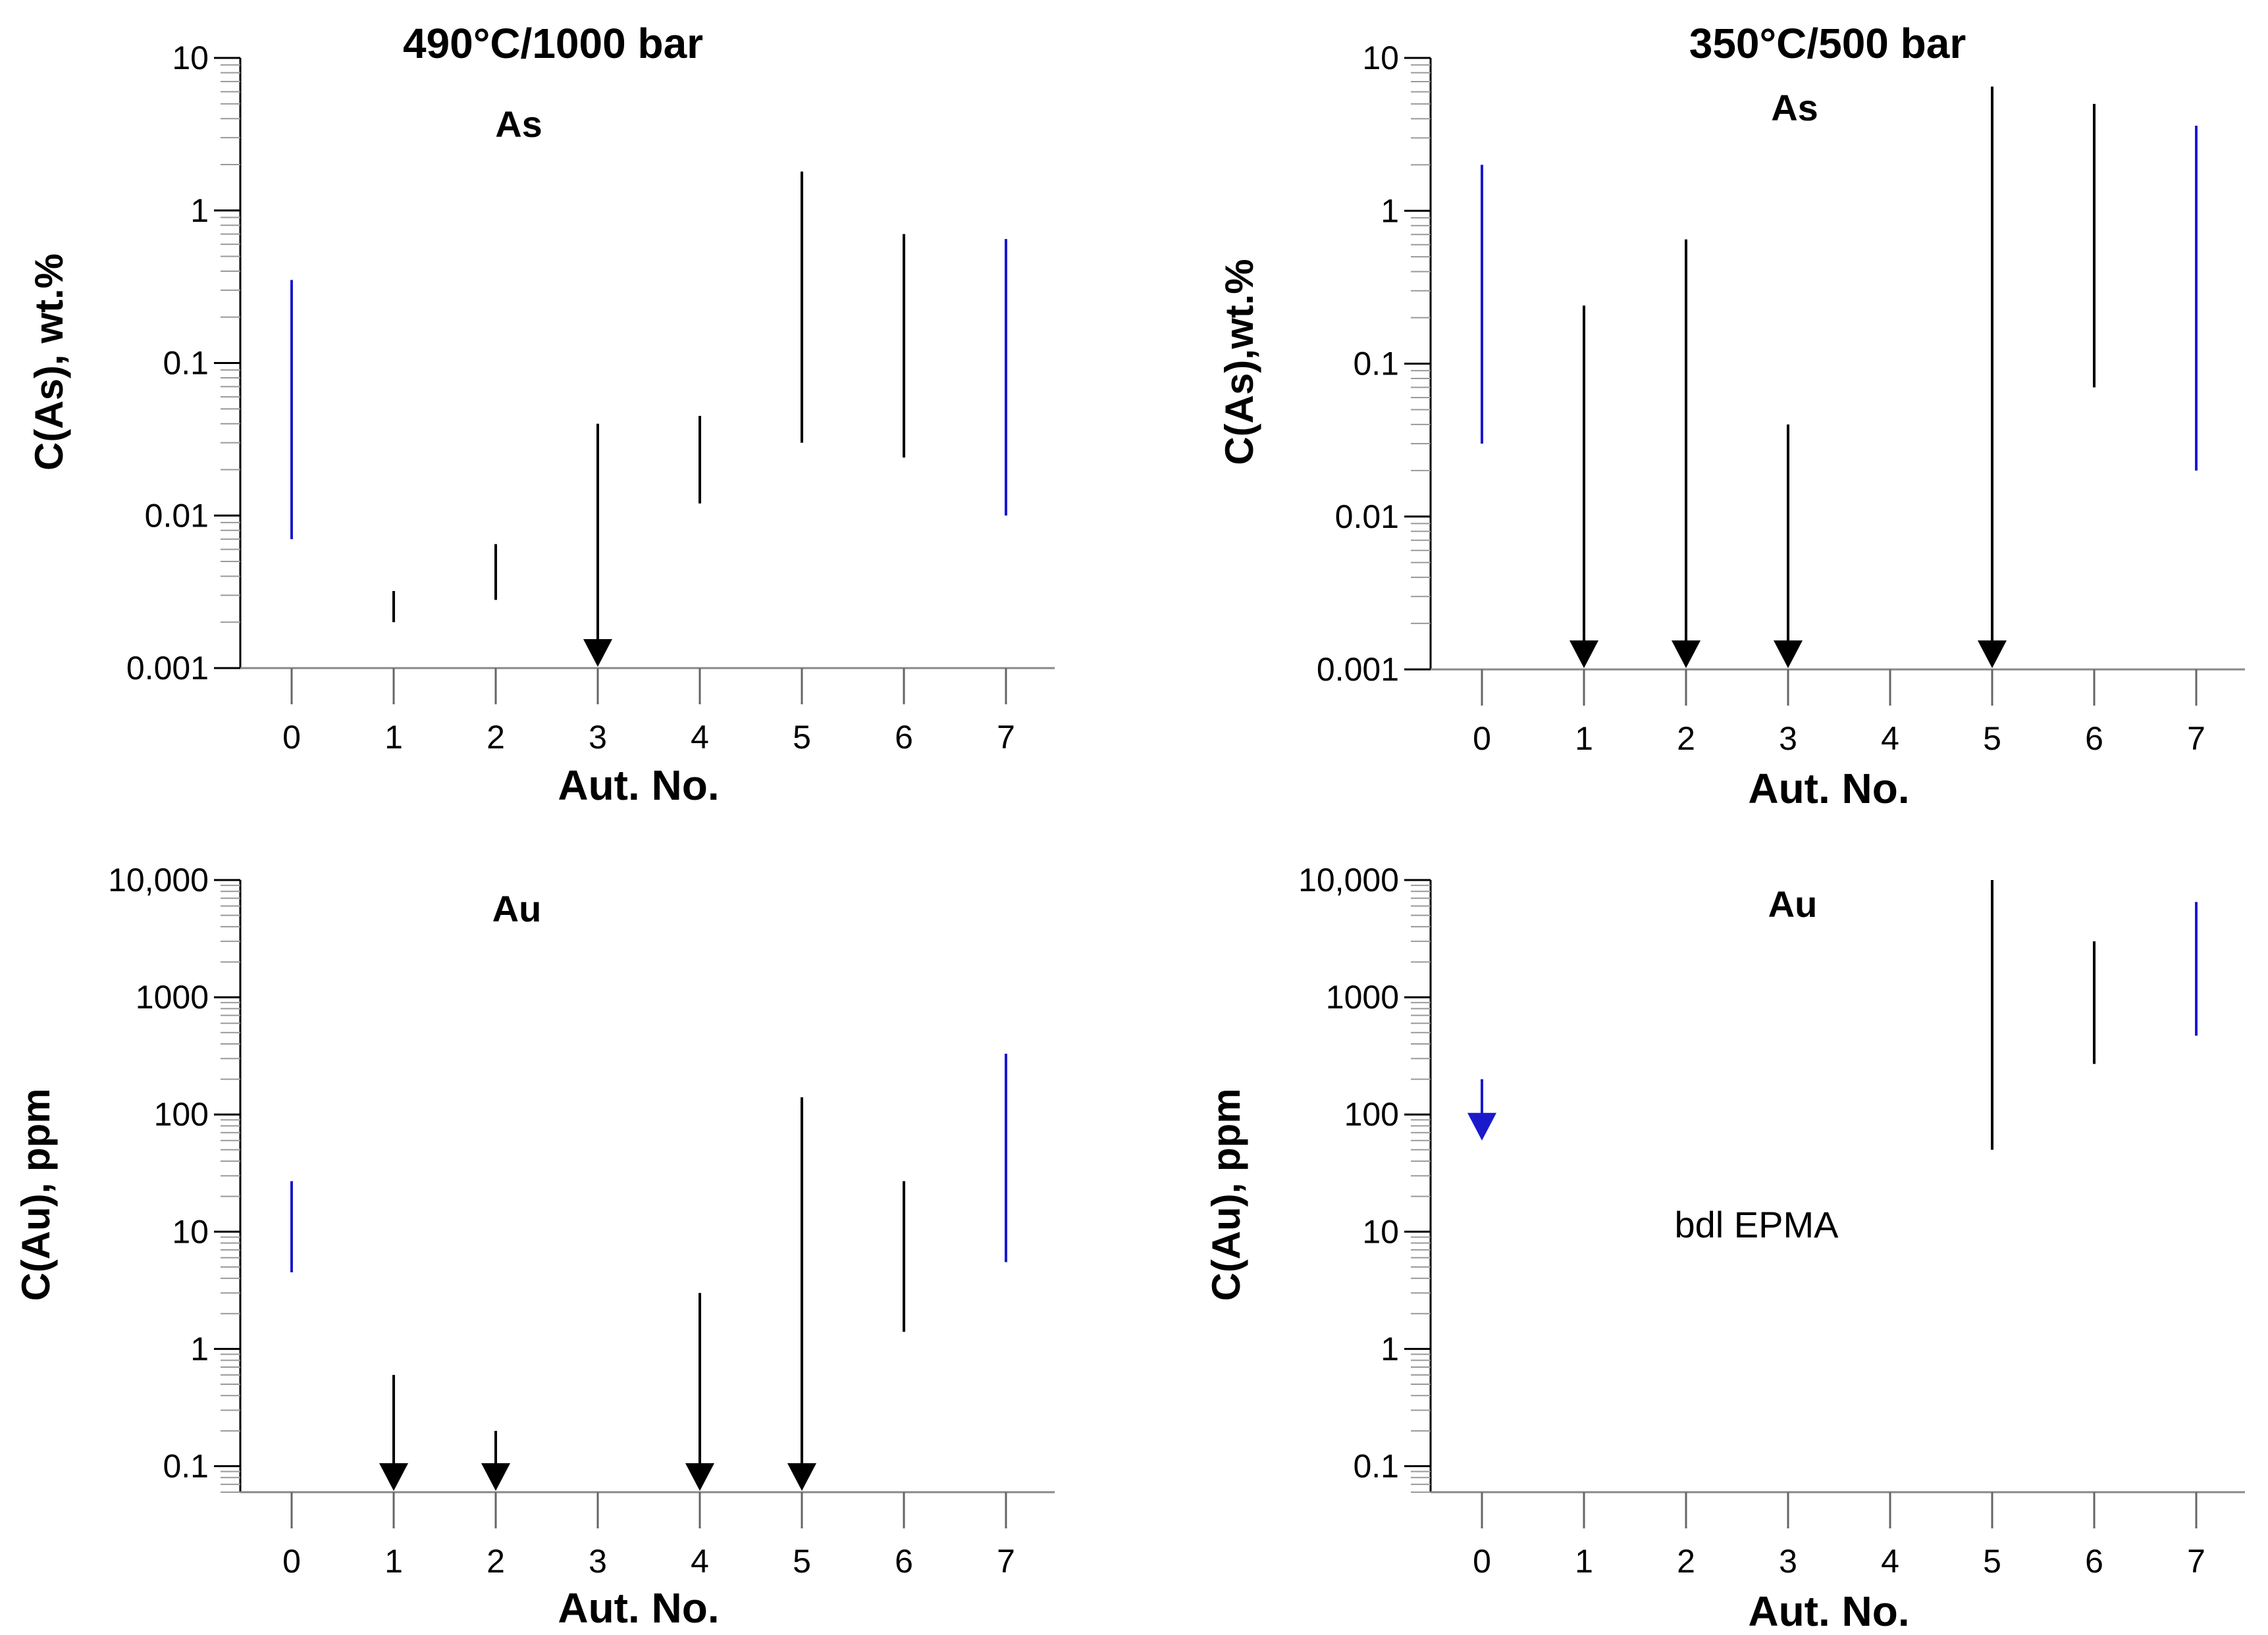  Describe the element at coordinates (553, 43) in the screenshot. I see `panel-title: 490°C/1000 bar` at that location.